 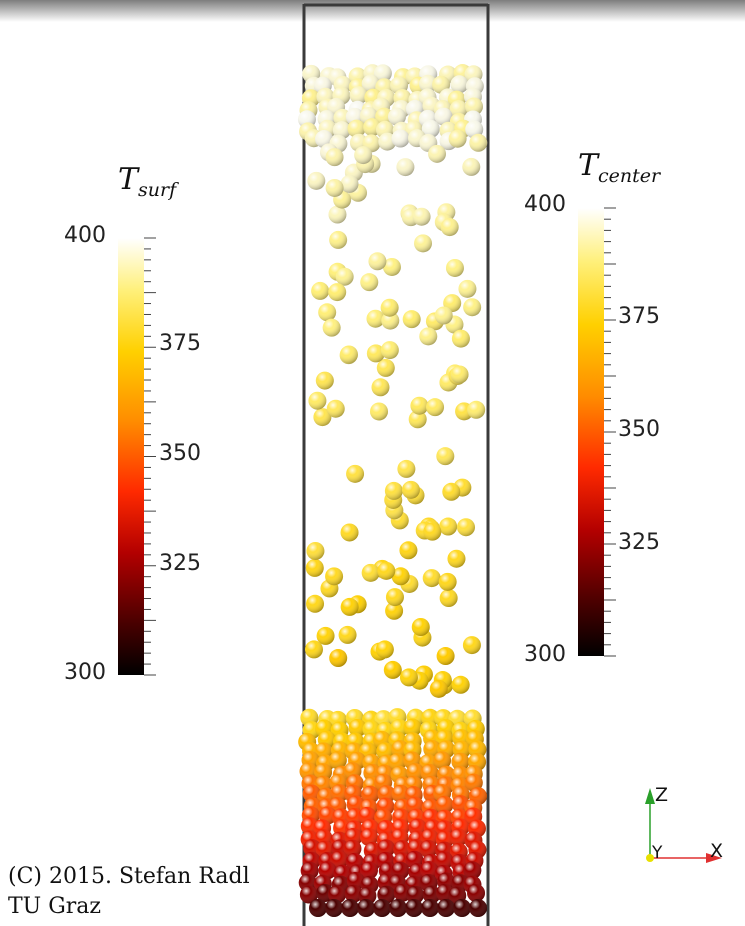 What do you see at coordinates (180, 343) in the screenshot?
I see `left-colorbar-tick-label: 375` at bounding box center [180, 343].